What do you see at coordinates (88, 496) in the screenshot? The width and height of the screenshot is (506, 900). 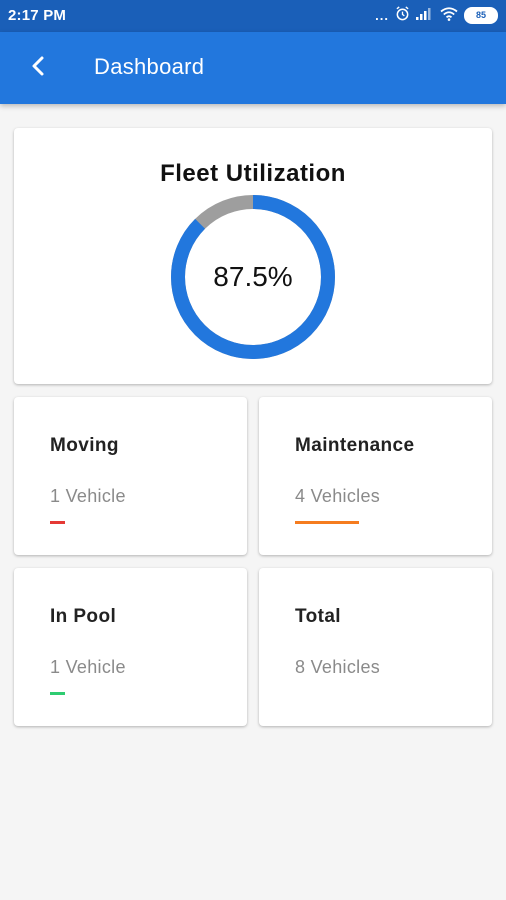 I see `moving-value: 1 Vehicle` at bounding box center [88, 496].